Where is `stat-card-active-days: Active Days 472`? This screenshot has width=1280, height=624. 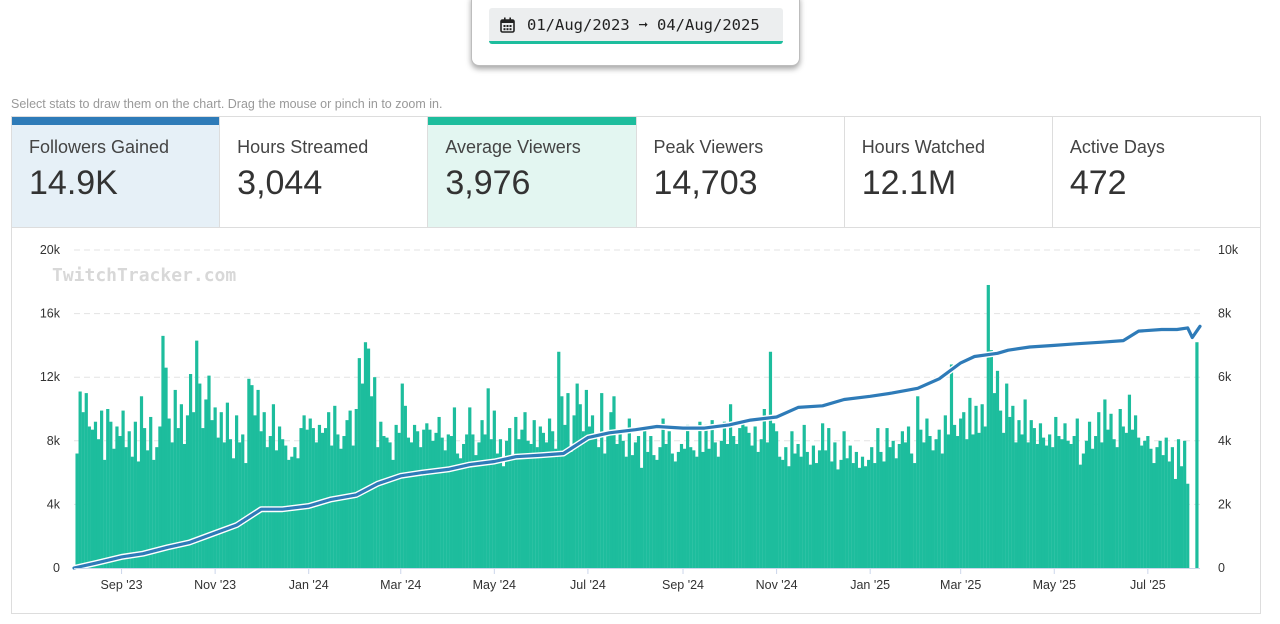 stat-card-active-days: Active Days 472 is located at coordinates (1156, 172).